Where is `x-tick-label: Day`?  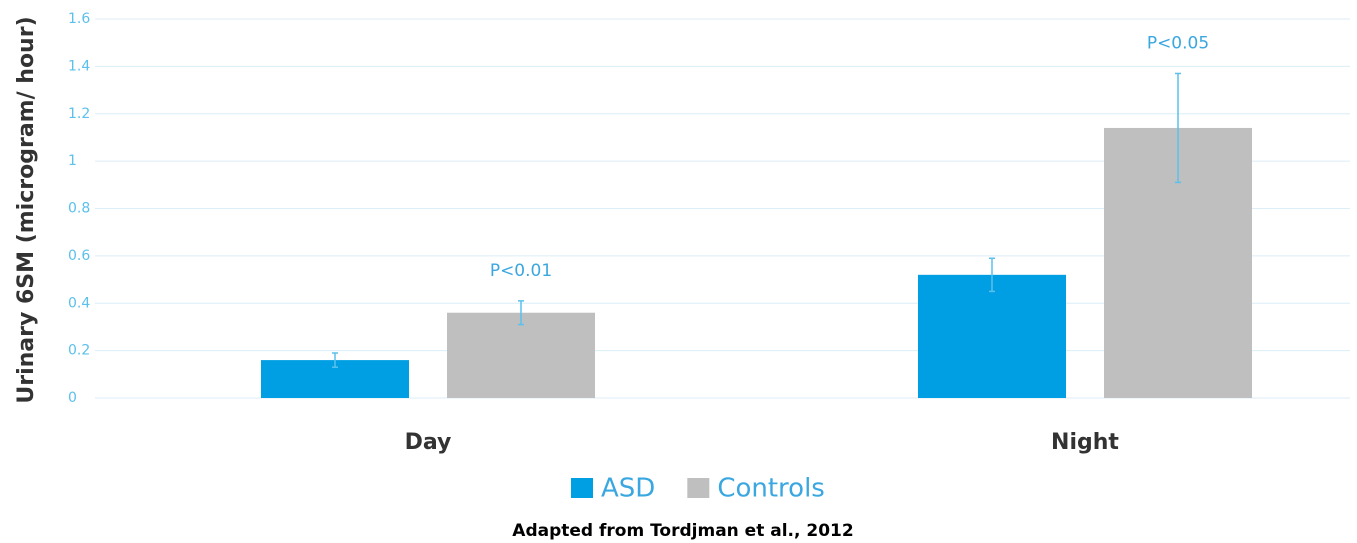 x-tick-label: Day is located at coordinates (428, 442).